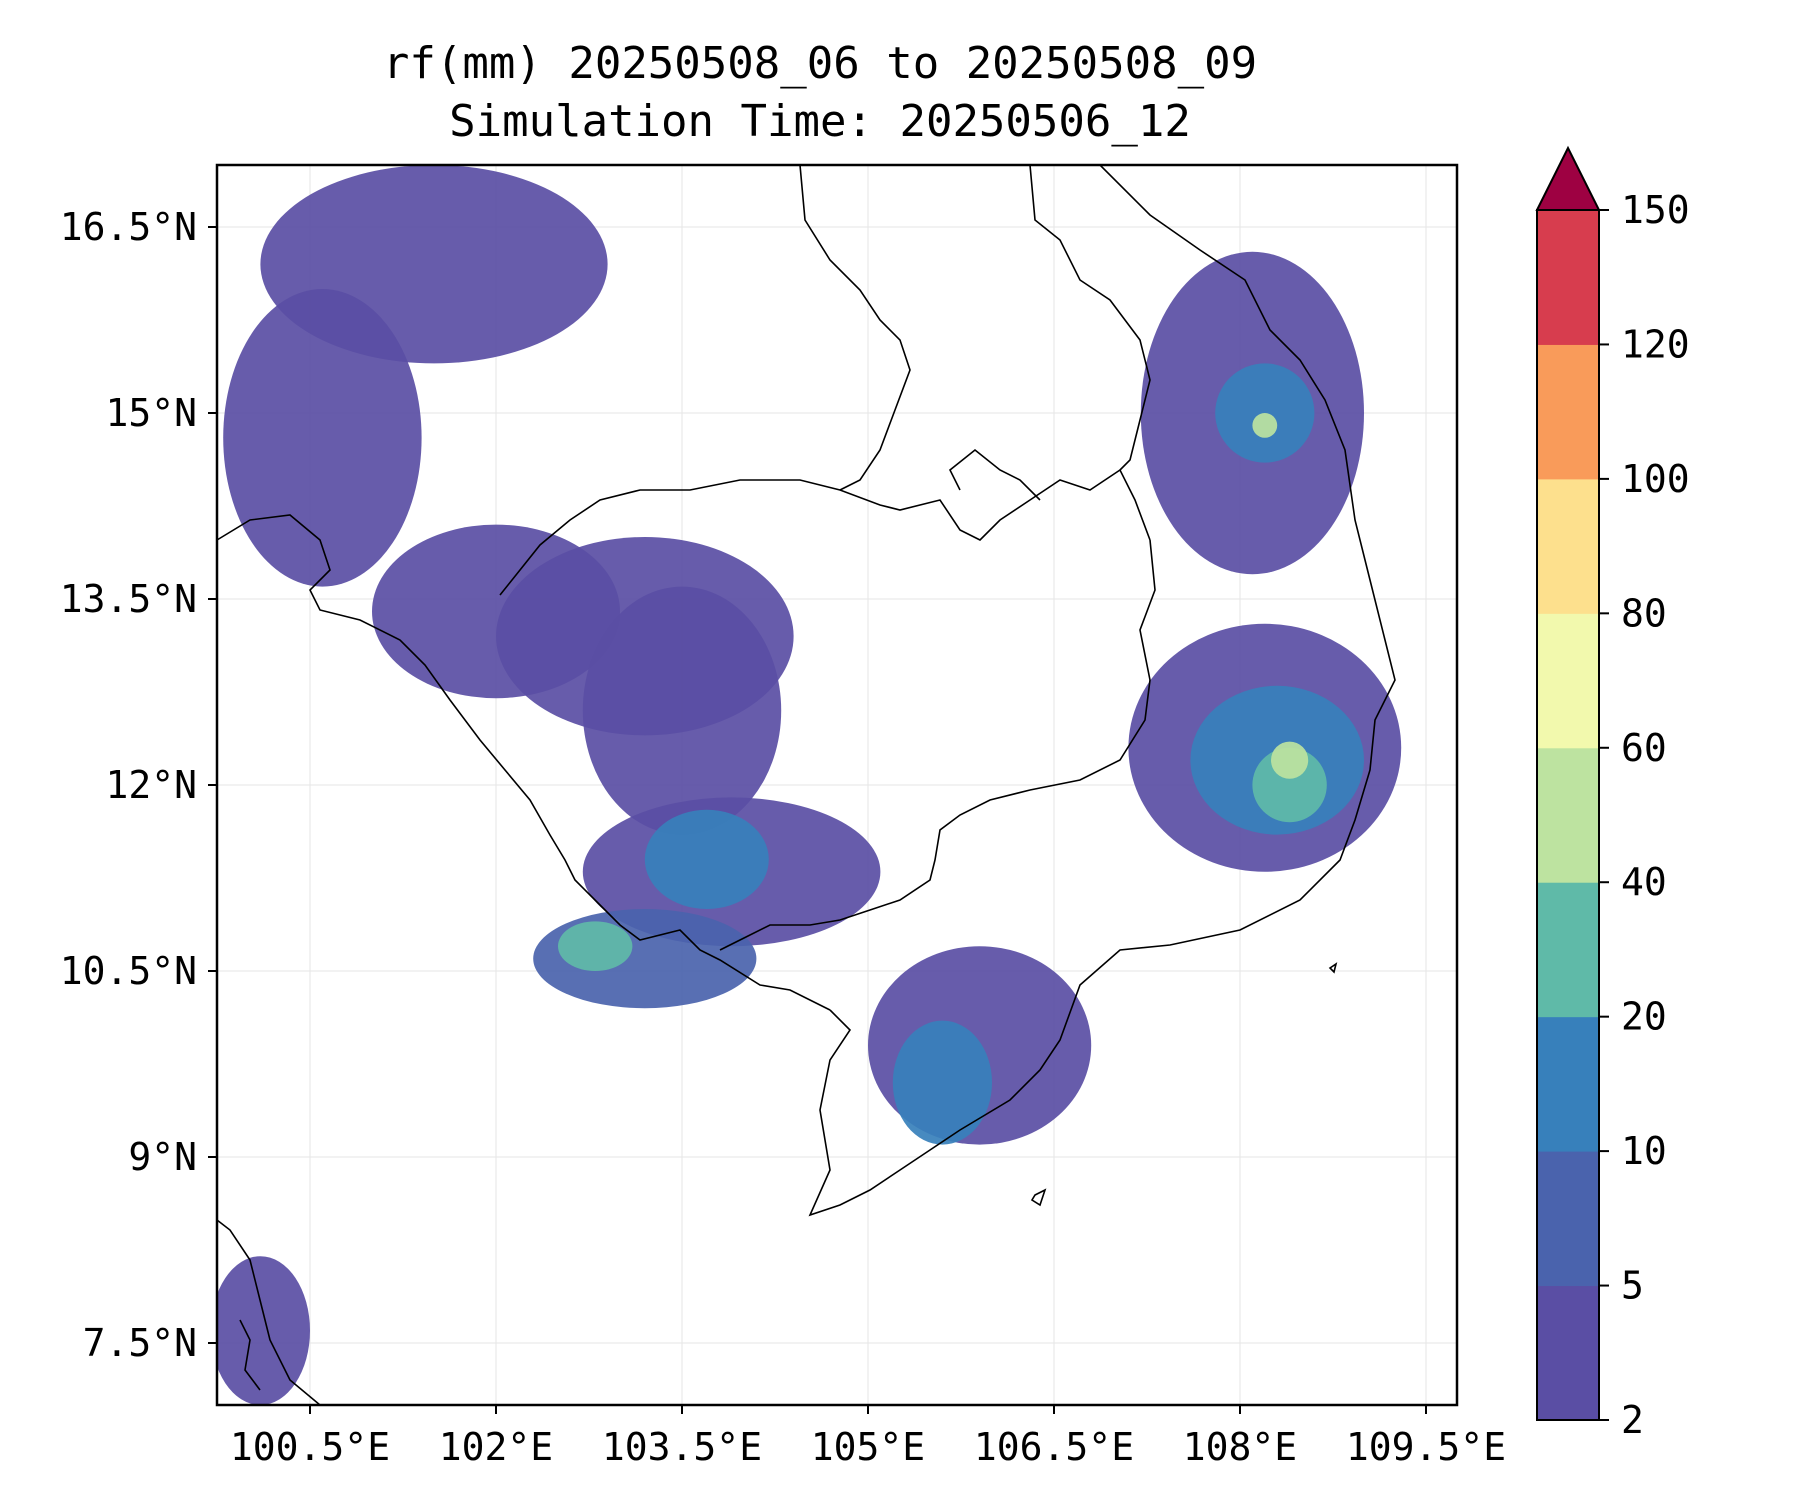  I want to click on colorbar-tick-label: 20, so click(1644, 1017).